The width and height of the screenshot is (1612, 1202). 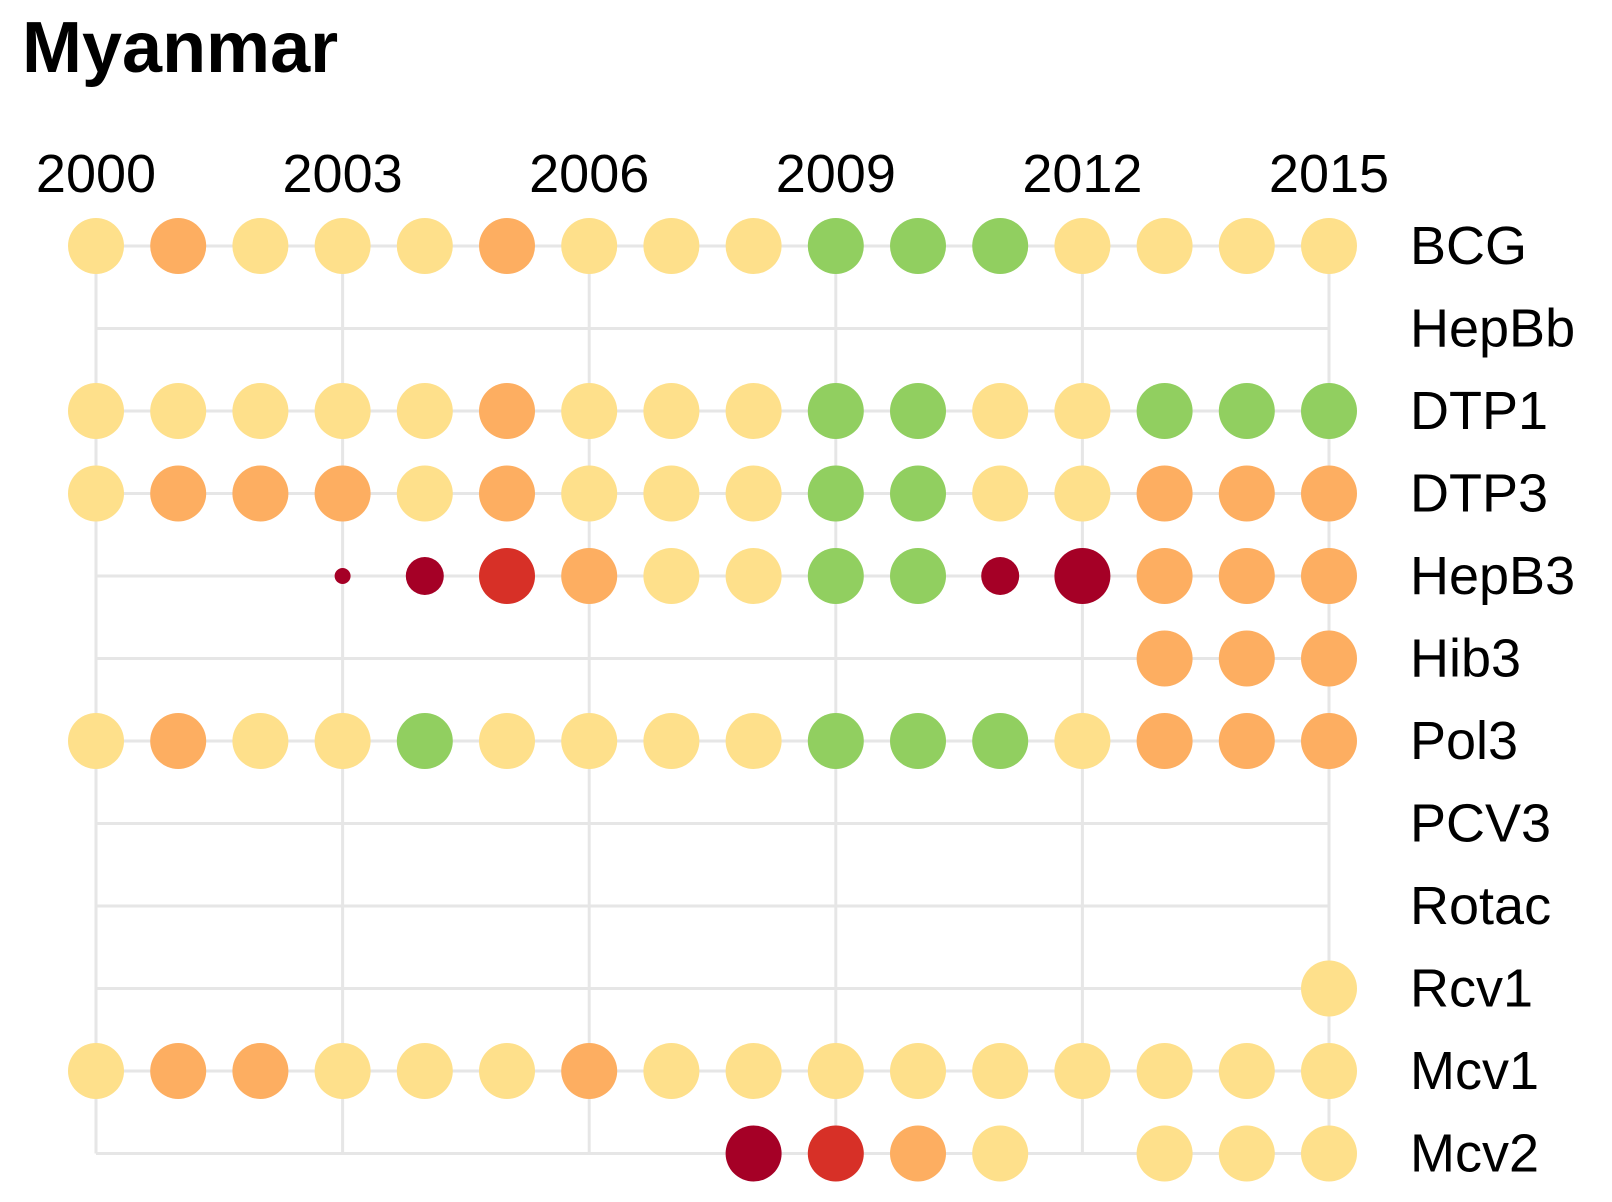 What do you see at coordinates (342, 576) in the screenshot?
I see `dot-hepb3-2003` at bounding box center [342, 576].